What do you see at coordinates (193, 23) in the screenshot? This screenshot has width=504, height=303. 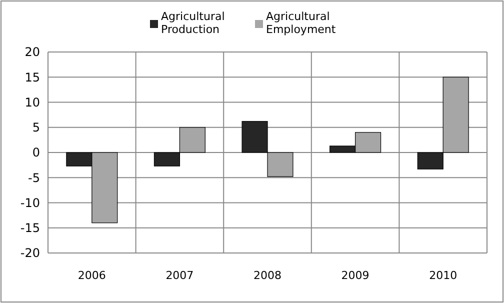 I see `legend-label: Agricultural Production` at bounding box center [193, 23].